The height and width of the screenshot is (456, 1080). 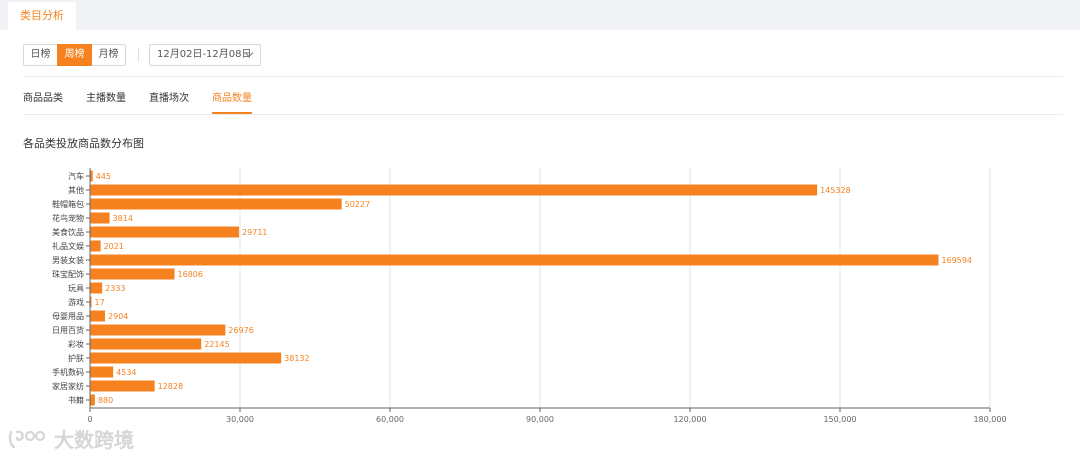 I want to click on chart-title: 各品类投放商品数分布图, so click(x=83, y=143).